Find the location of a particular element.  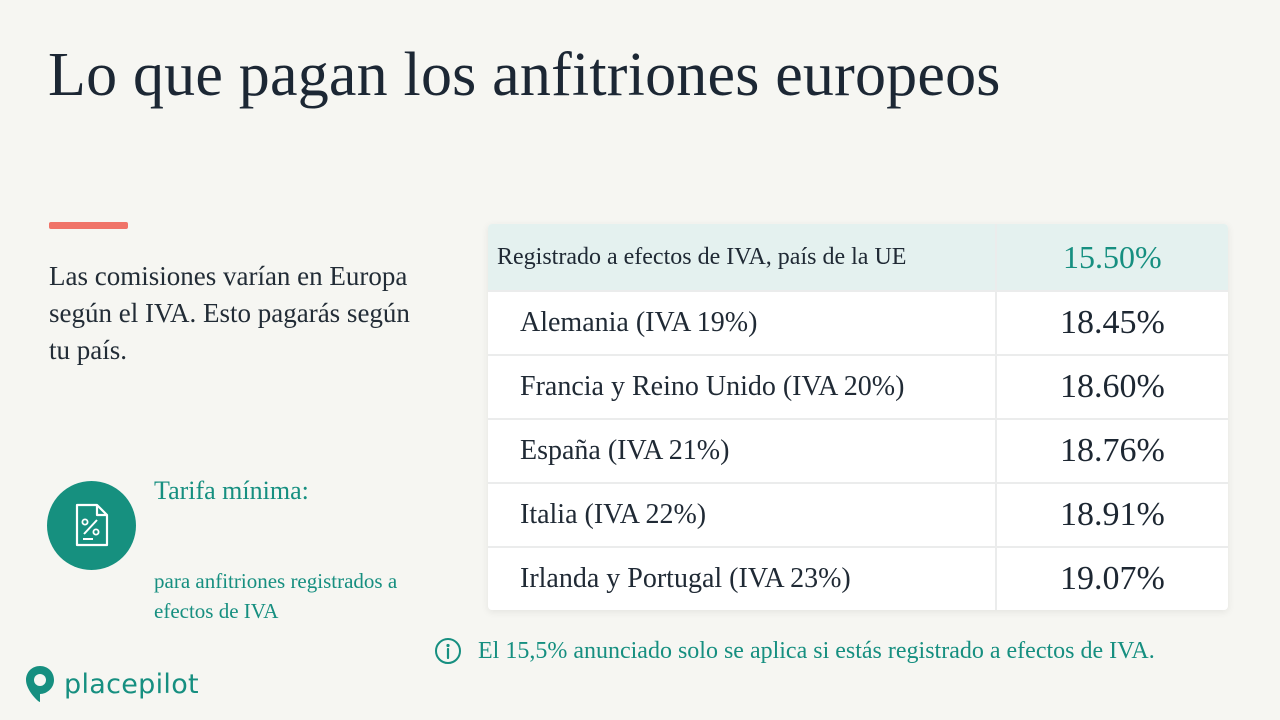

table-row: Italia (IVA 22%) 18.91% is located at coordinates (858, 515).